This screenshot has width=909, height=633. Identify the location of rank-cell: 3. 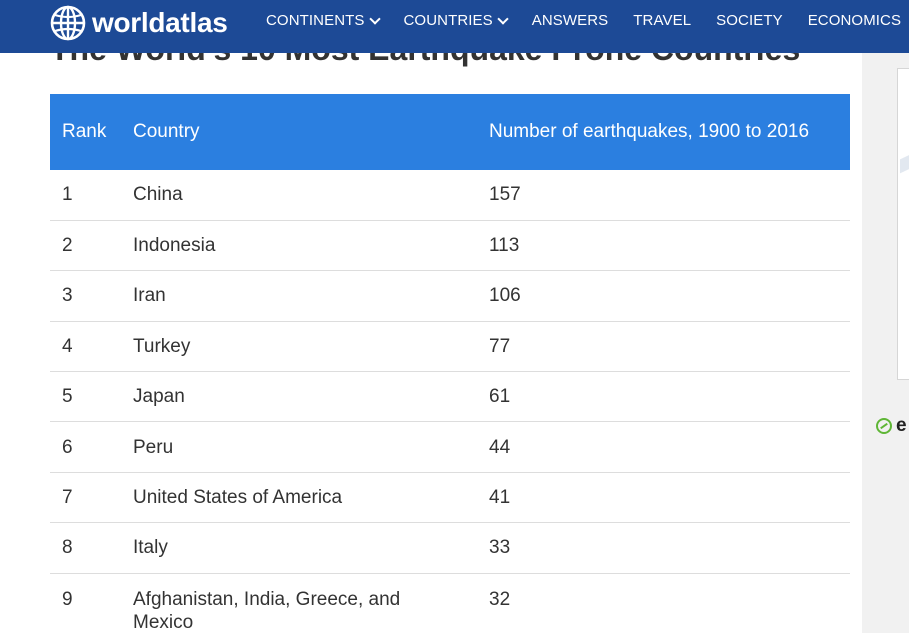
(85, 296).